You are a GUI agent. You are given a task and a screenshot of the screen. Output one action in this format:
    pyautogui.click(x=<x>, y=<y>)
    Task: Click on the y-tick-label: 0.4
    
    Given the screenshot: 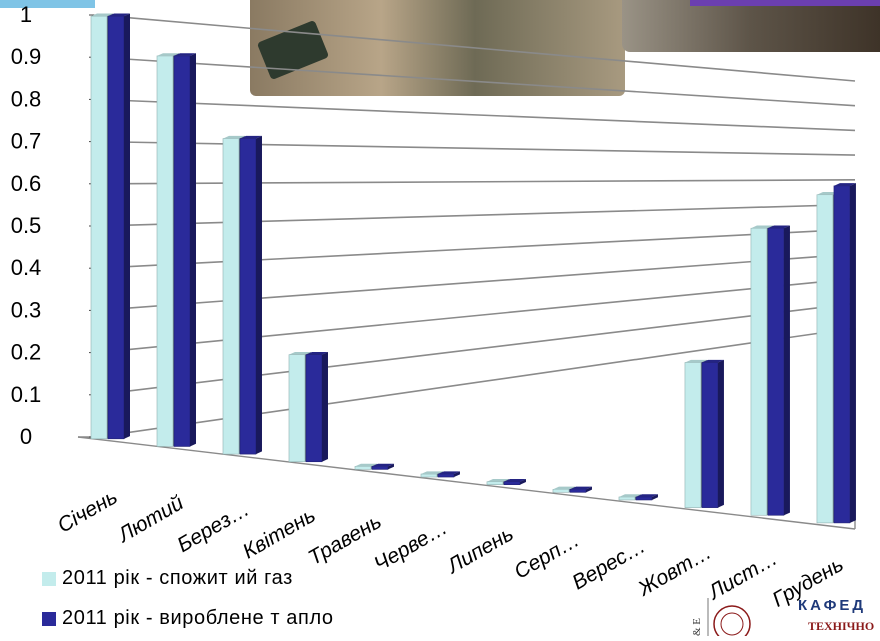 What is the action you would take?
    pyautogui.click(x=26, y=267)
    